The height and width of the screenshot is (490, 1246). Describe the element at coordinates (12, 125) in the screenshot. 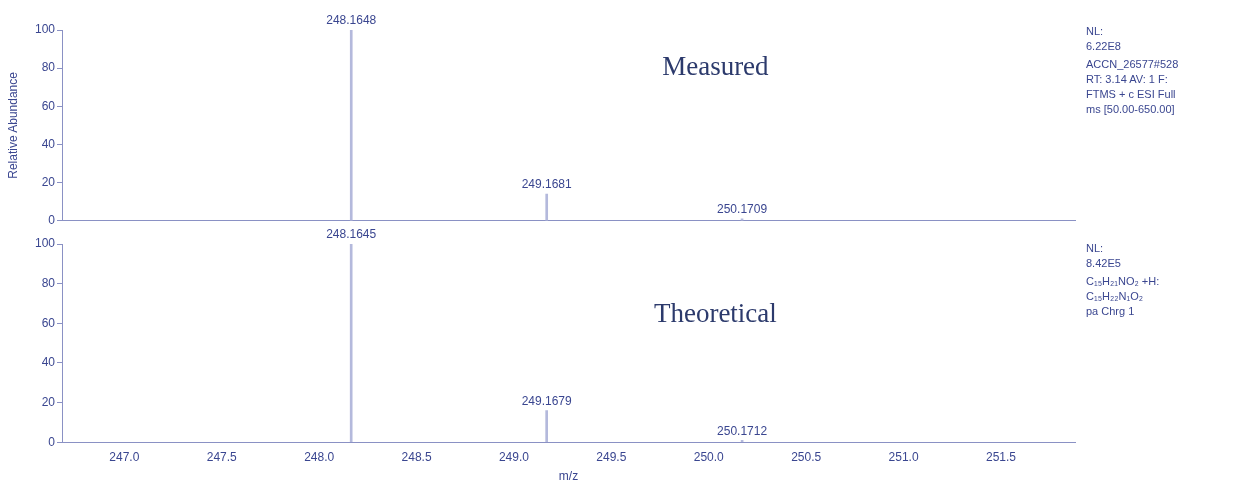

I see `y-axis-title: Relative Abundance` at that location.